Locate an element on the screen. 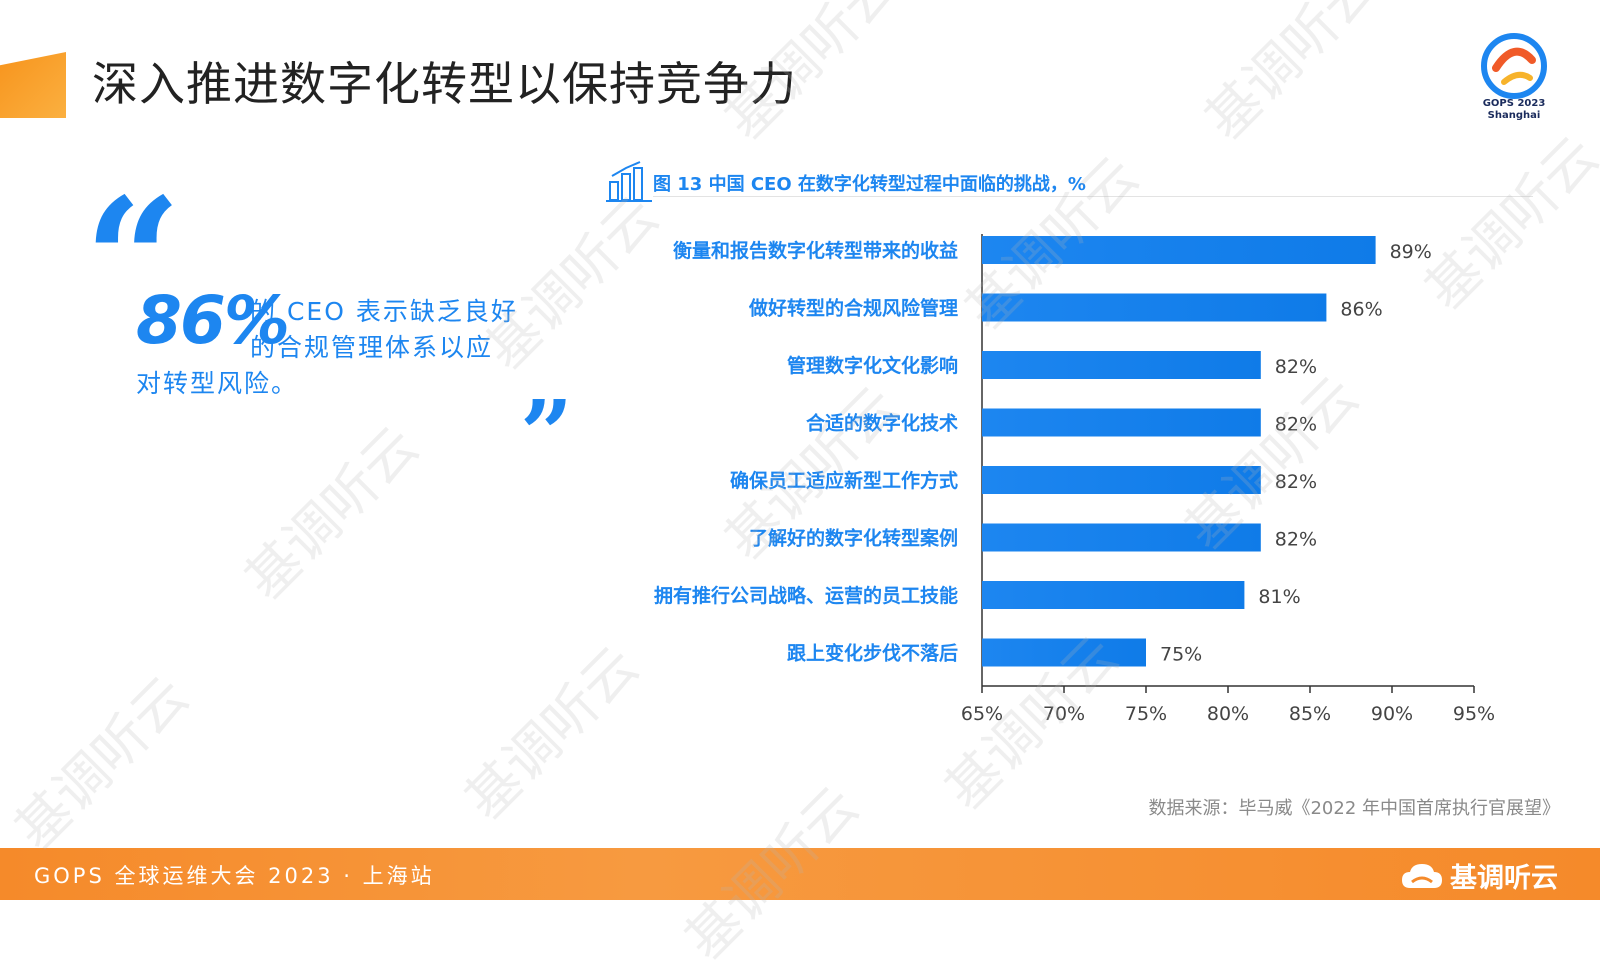 This screenshot has height=974, width=1600. value-label-5: 82% is located at coordinates (1296, 482).